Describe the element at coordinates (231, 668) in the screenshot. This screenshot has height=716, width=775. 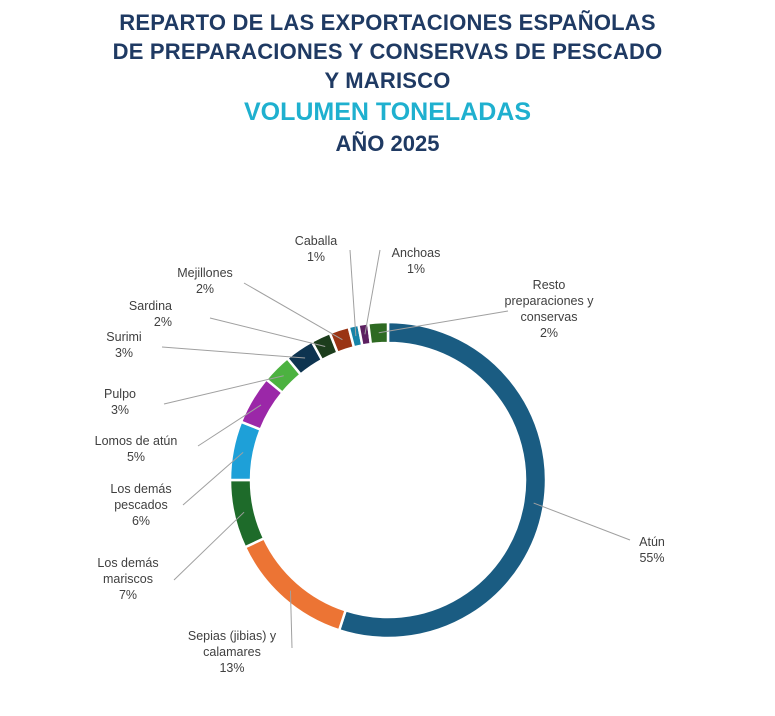
I see `data-label-value: 13%` at that location.